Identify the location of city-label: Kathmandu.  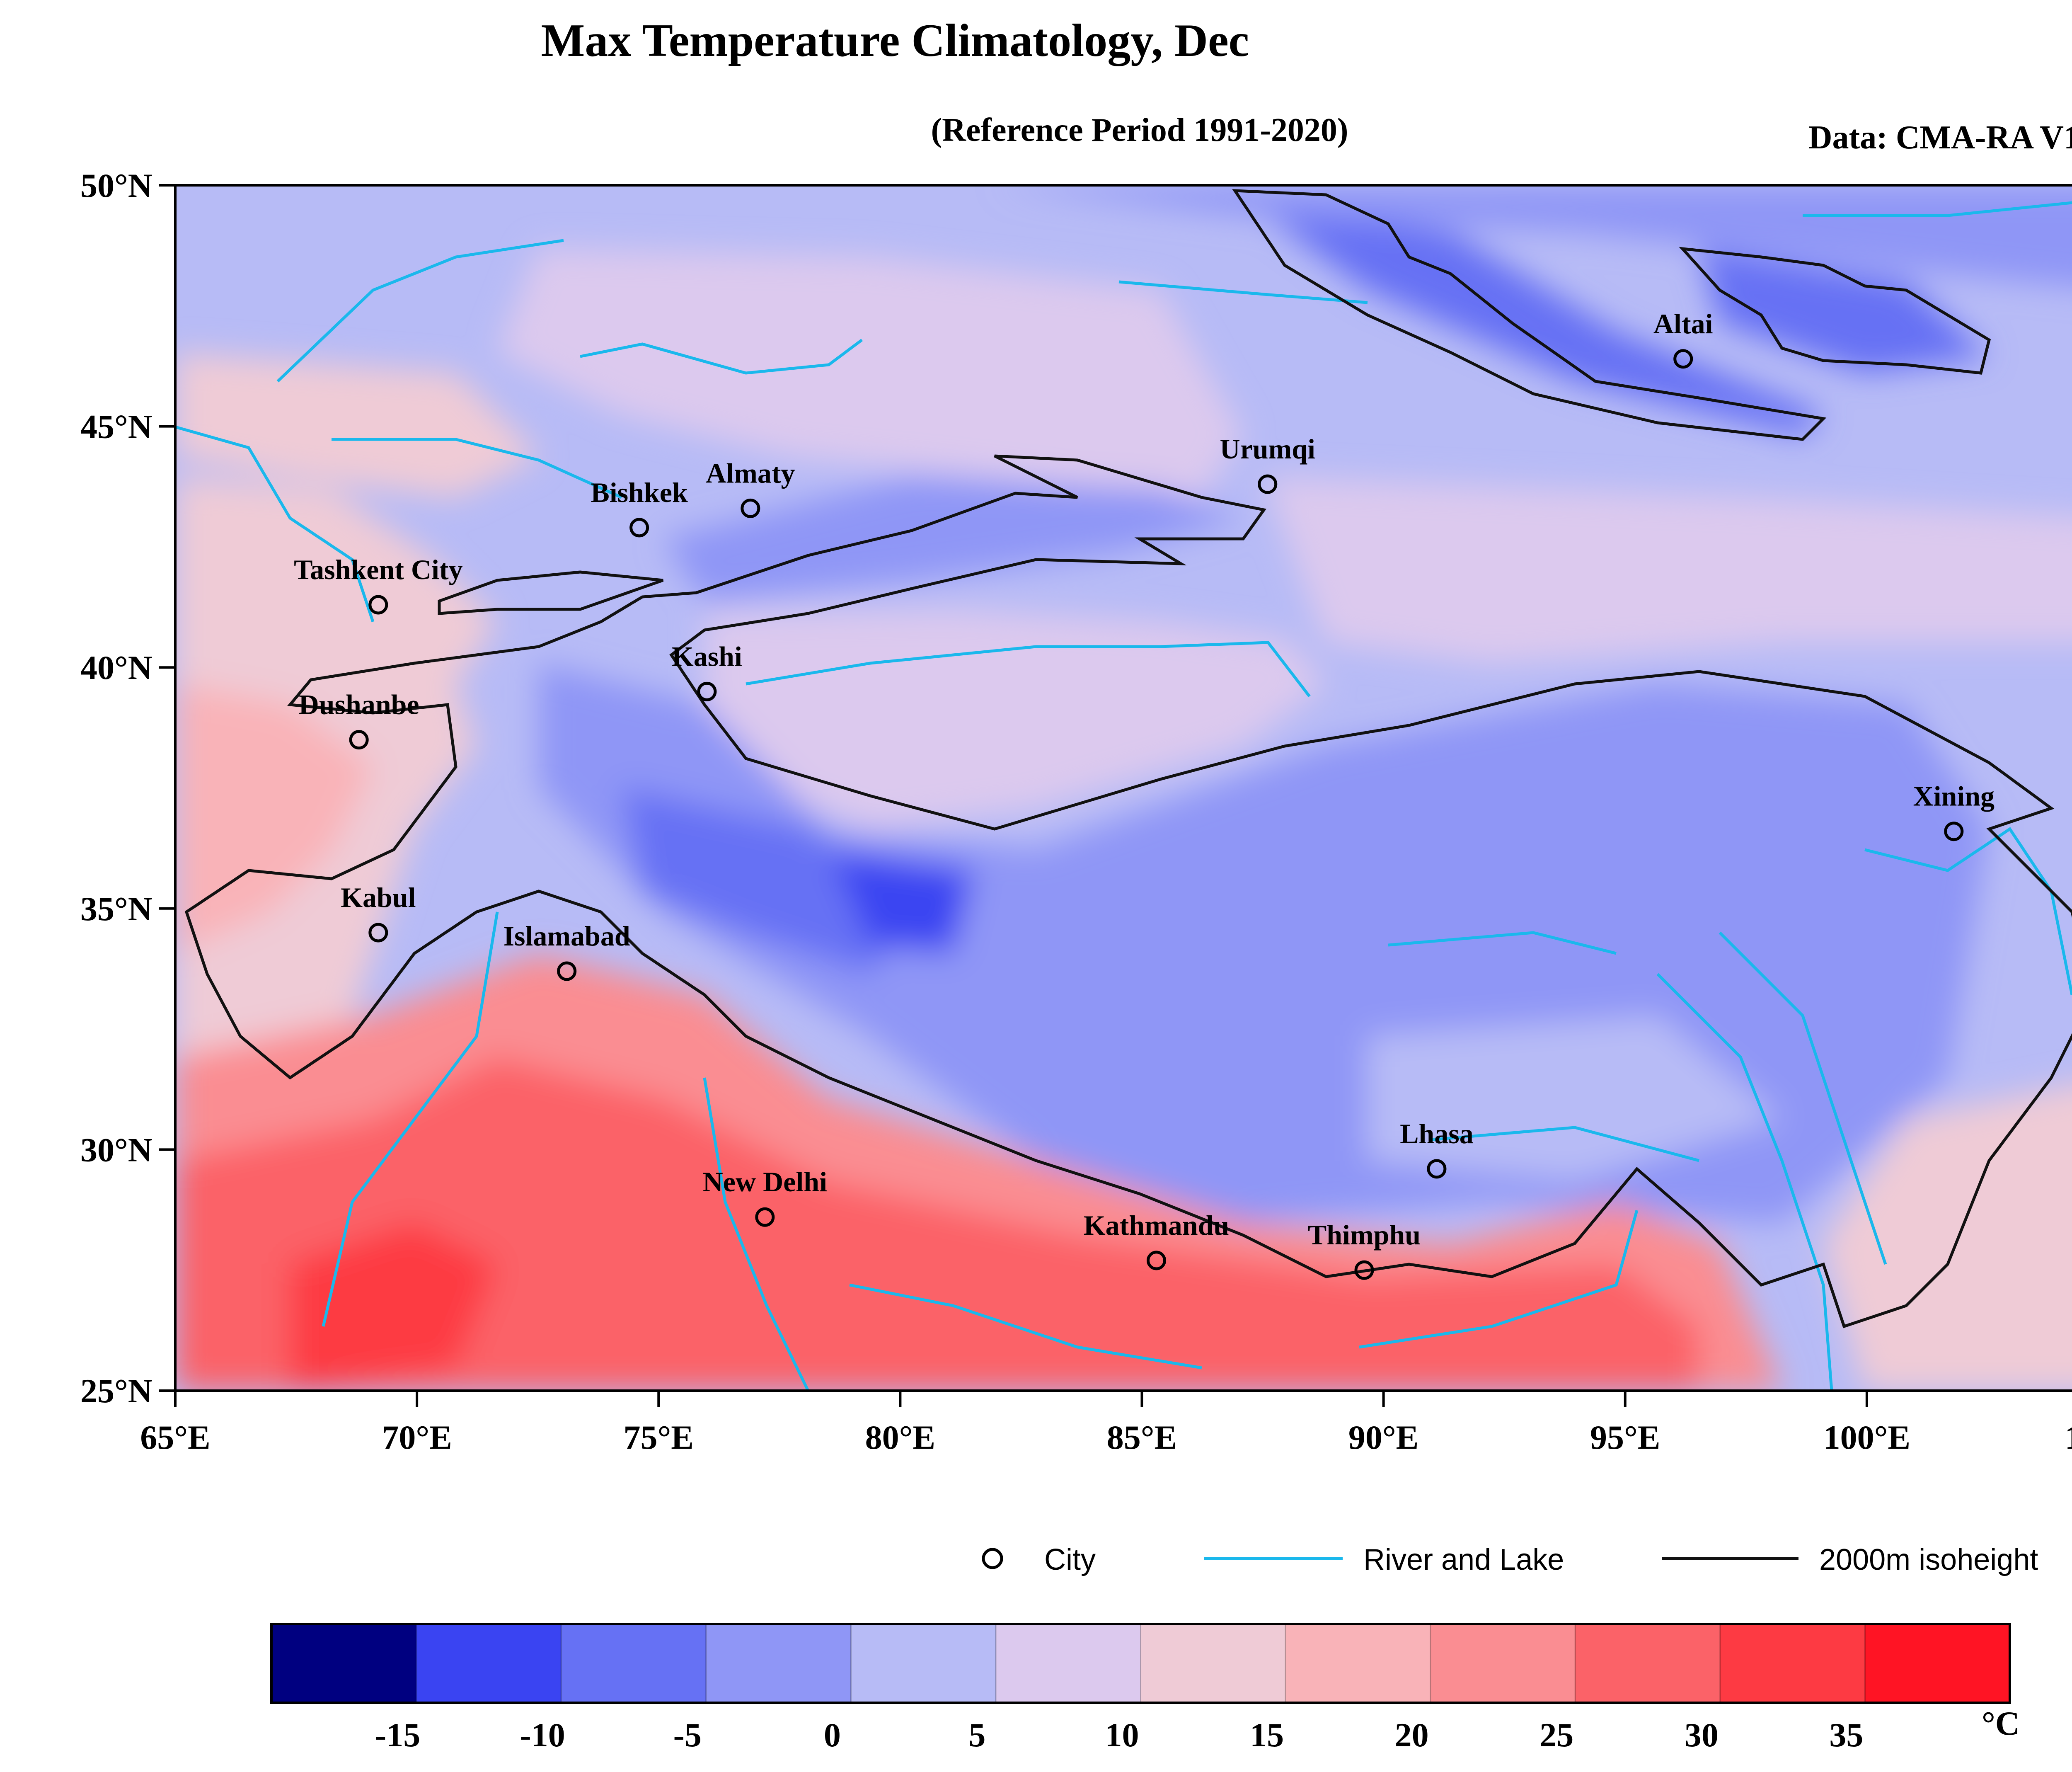
(1156, 1225).